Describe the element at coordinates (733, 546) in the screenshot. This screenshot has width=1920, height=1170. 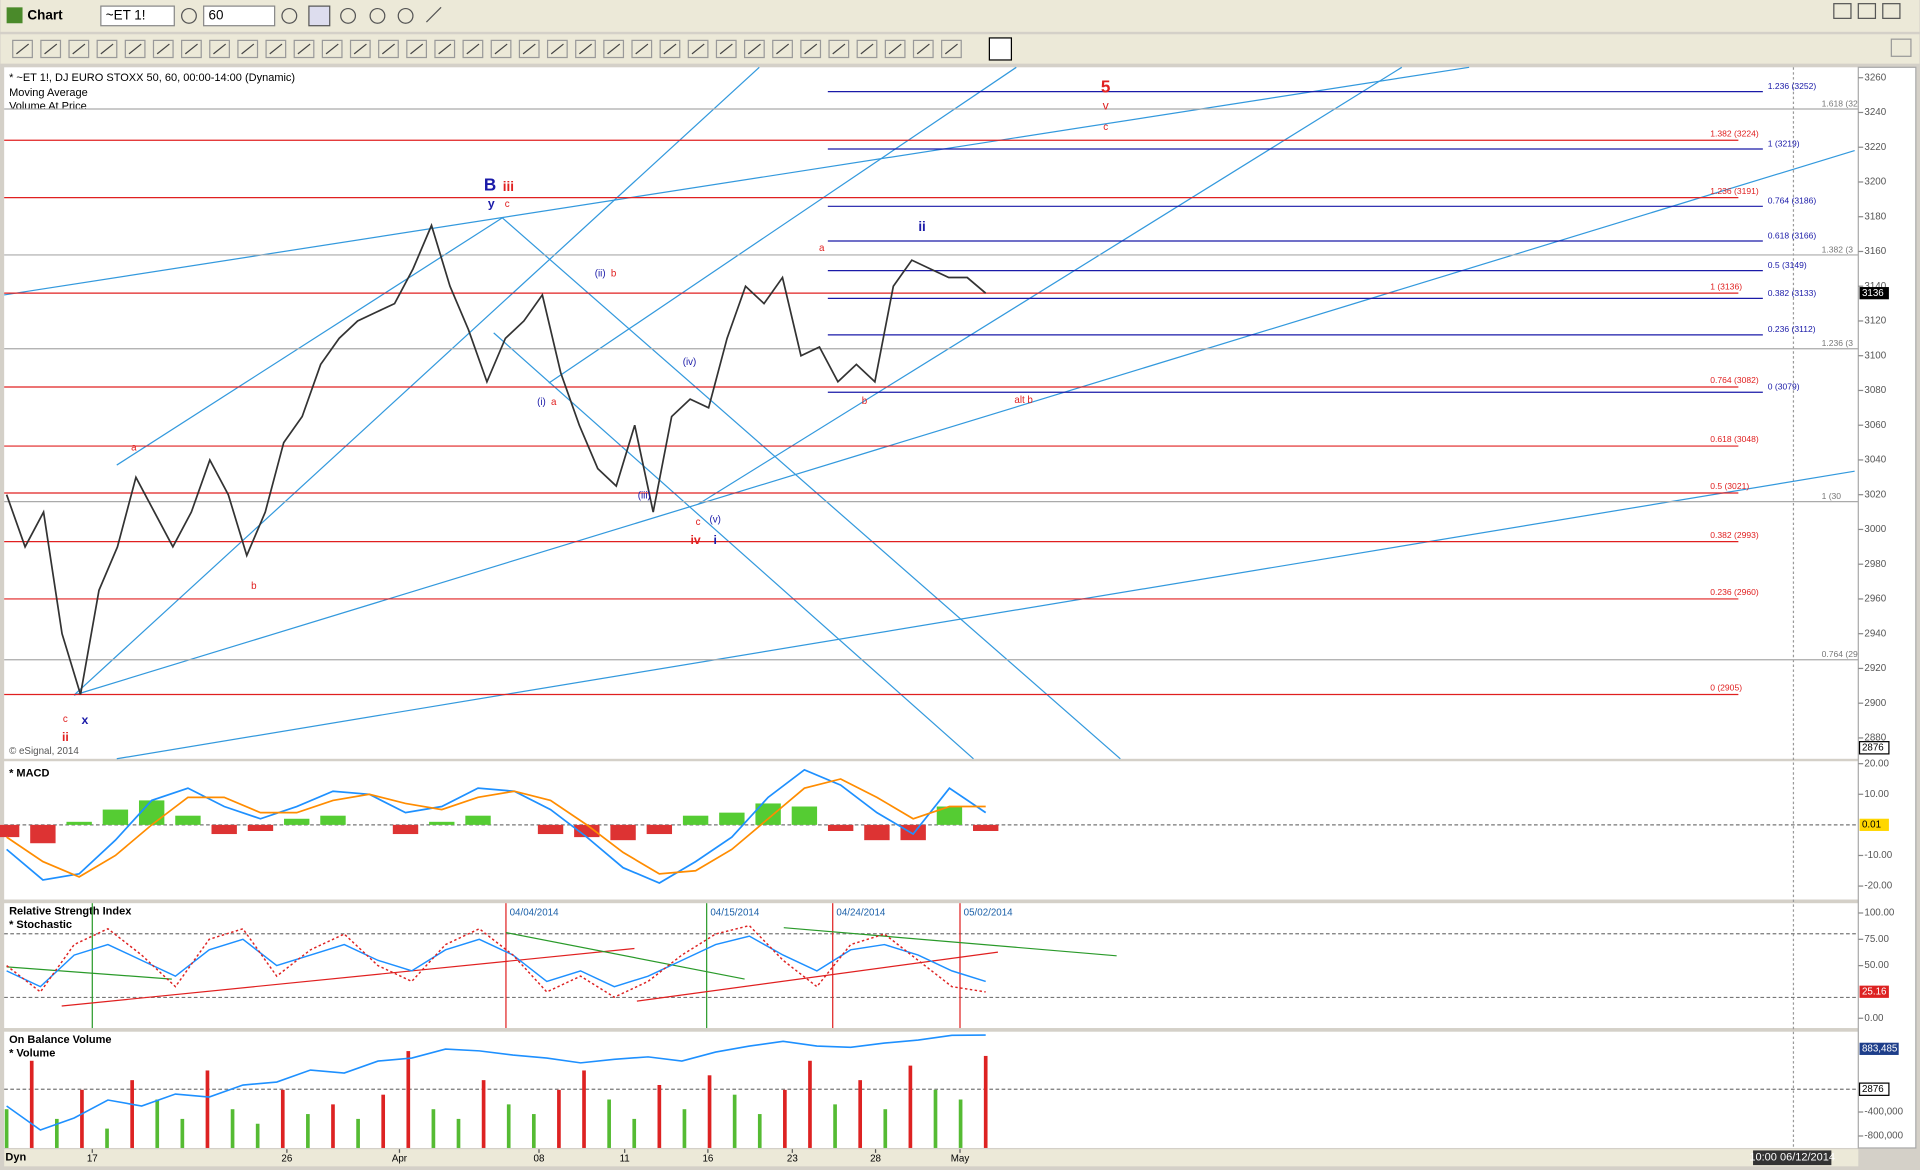
I see `trend-line` at that location.